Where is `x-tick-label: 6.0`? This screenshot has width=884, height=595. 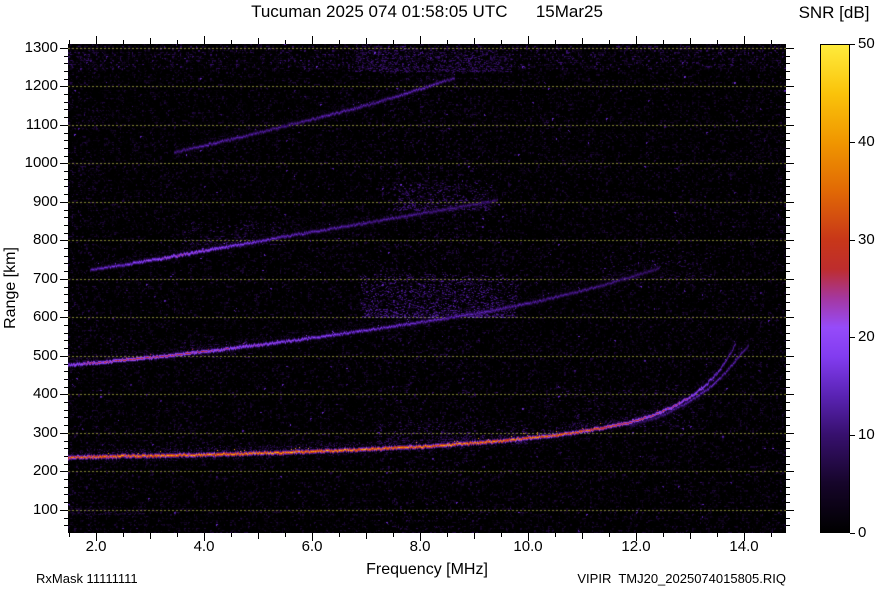
x-tick-label: 6.0 is located at coordinates (312, 546).